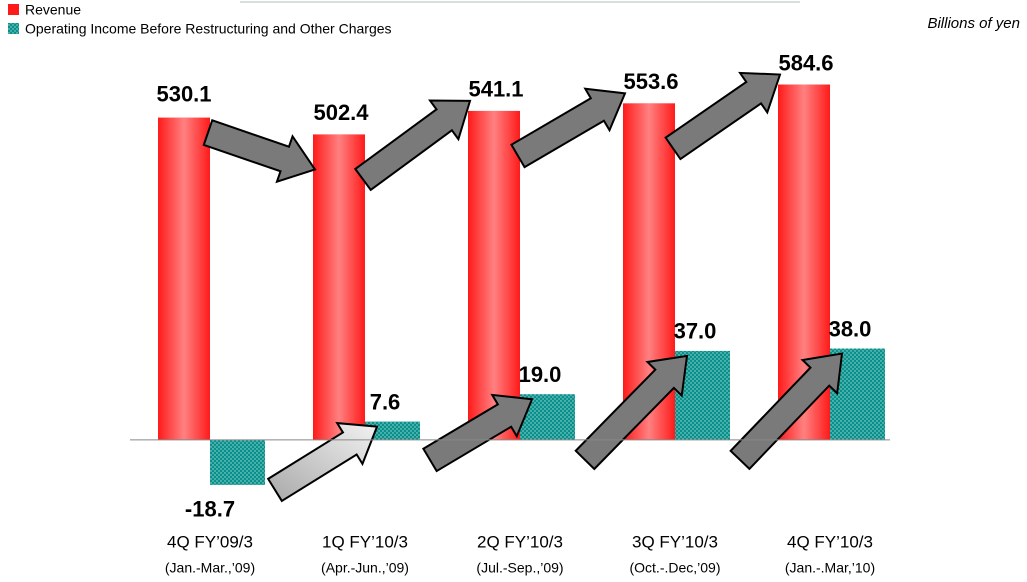 This screenshot has width=1027, height=582. Describe the element at coordinates (13, 9) in the screenshot. I see `legend-swatch` at that location.